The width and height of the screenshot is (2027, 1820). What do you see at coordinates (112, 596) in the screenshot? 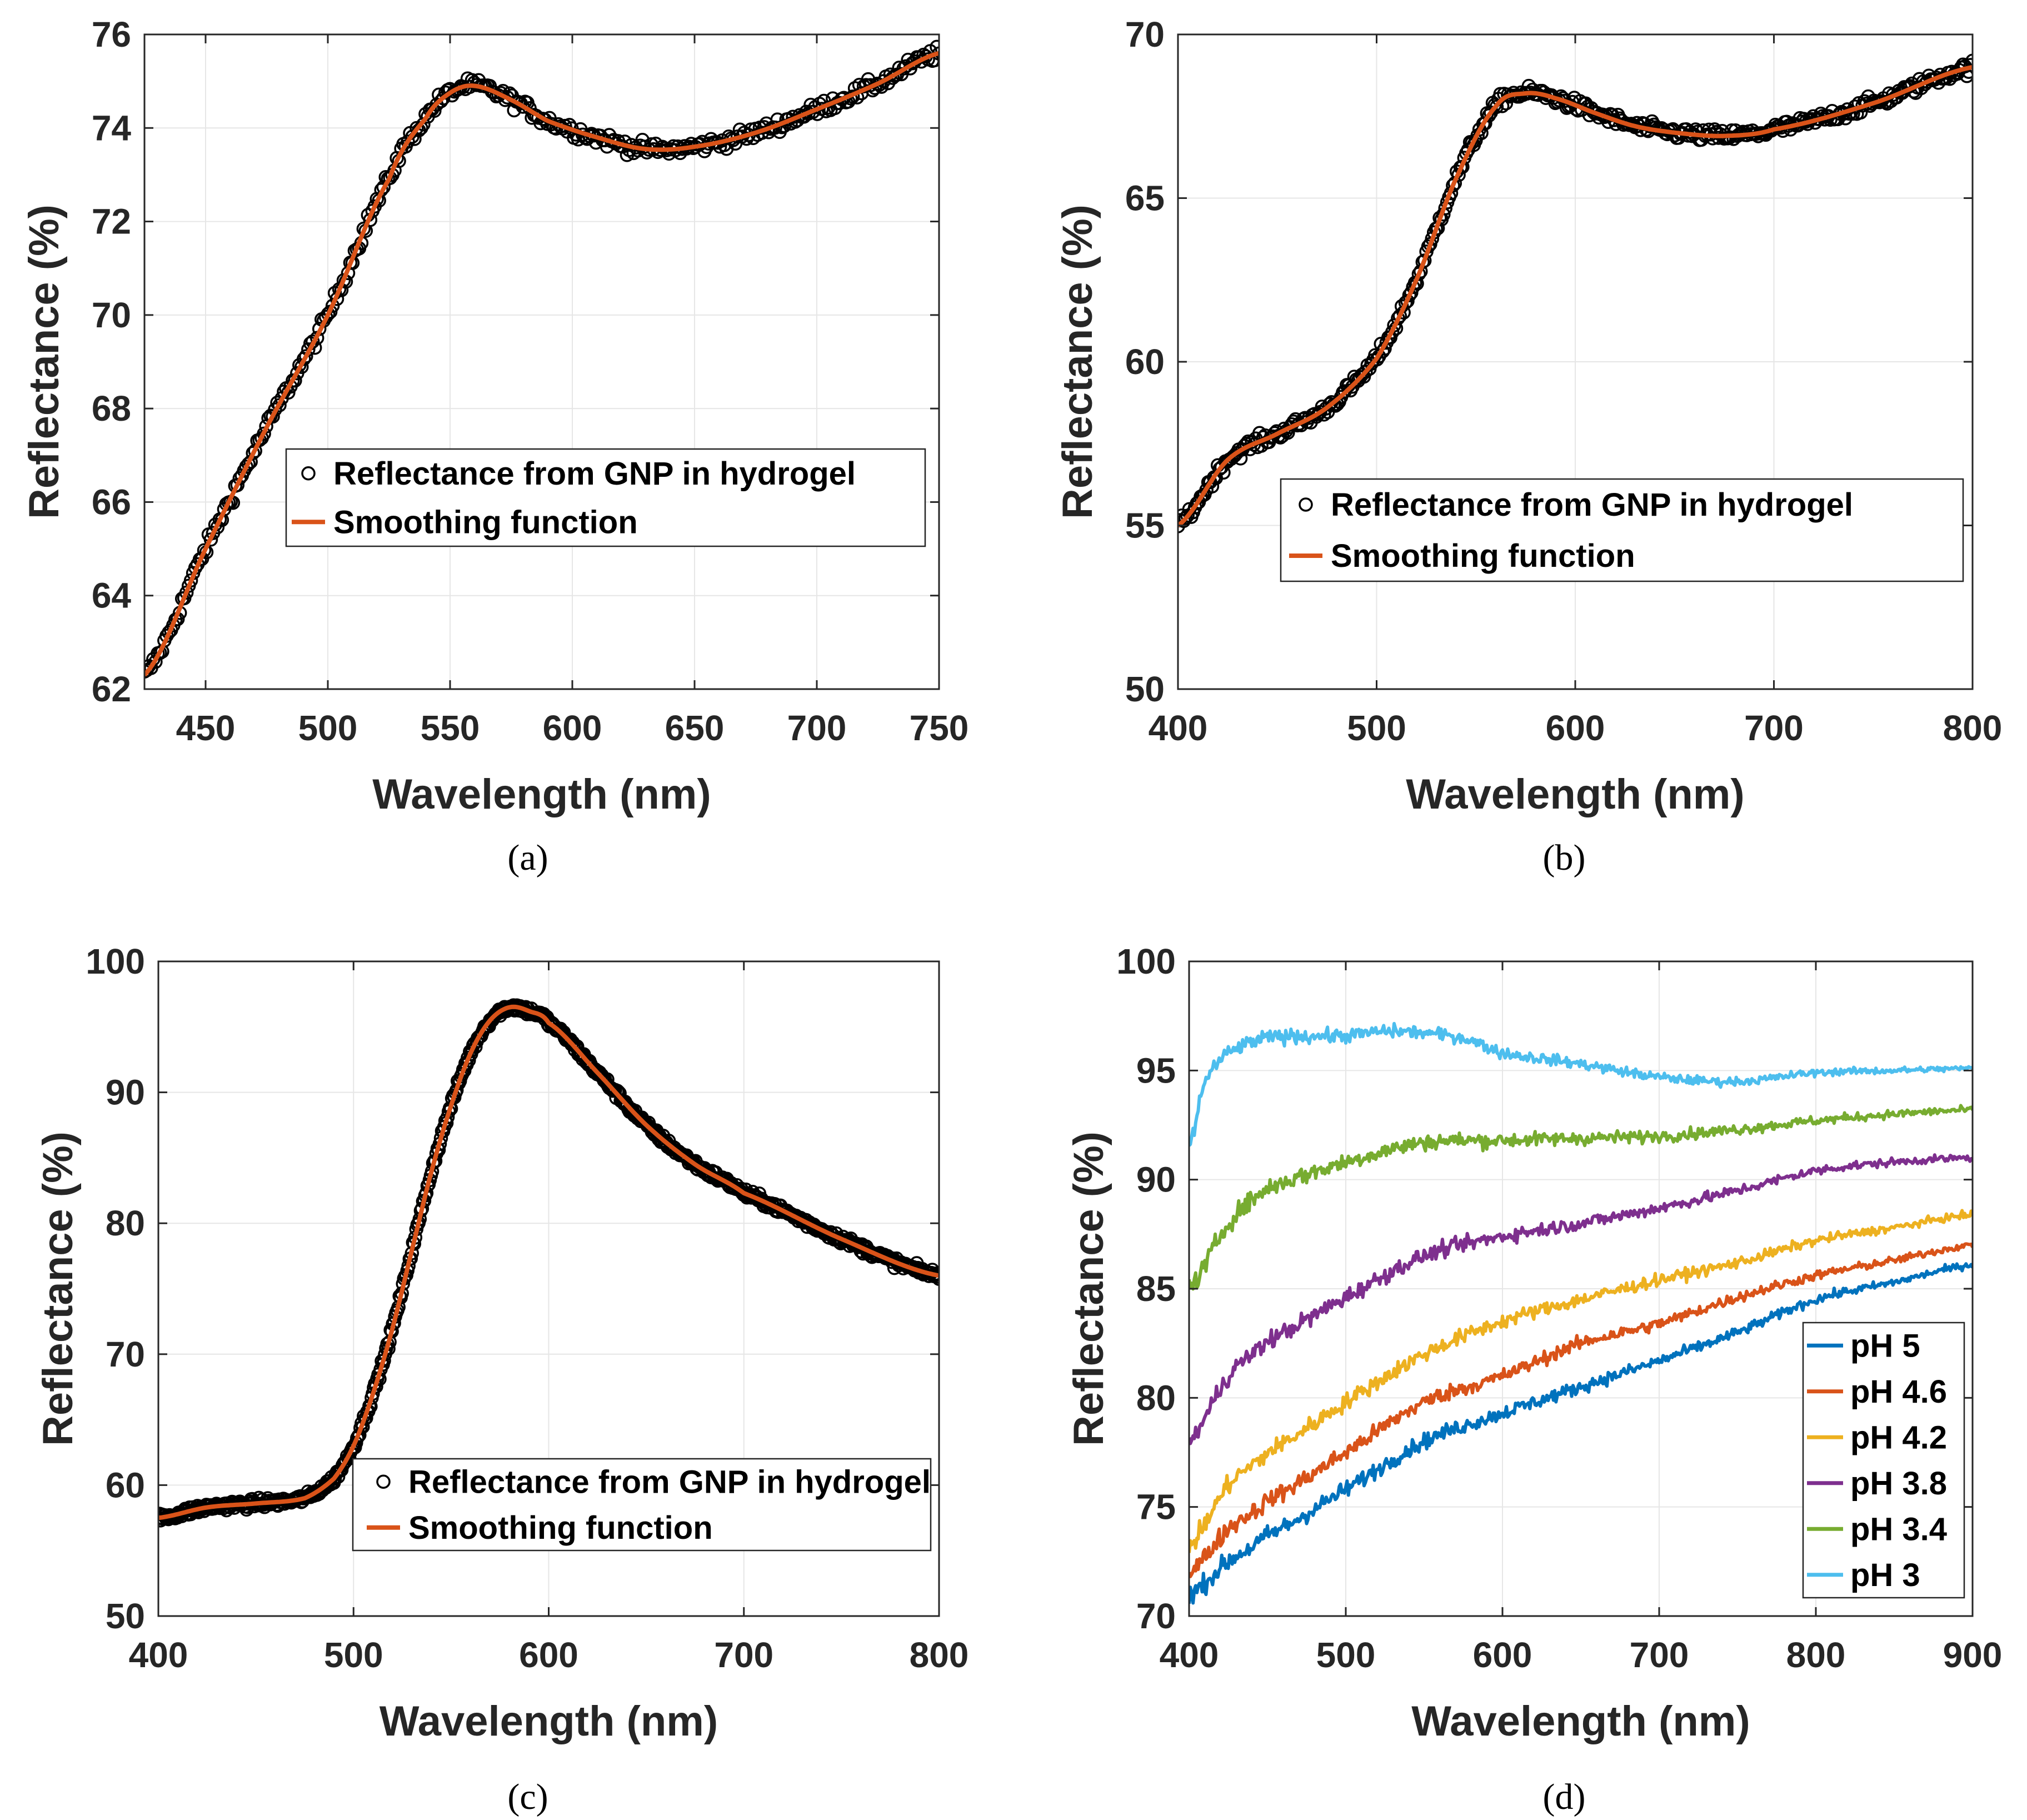
I see `y-tick-label: 64` at bounding box center [112, 596].